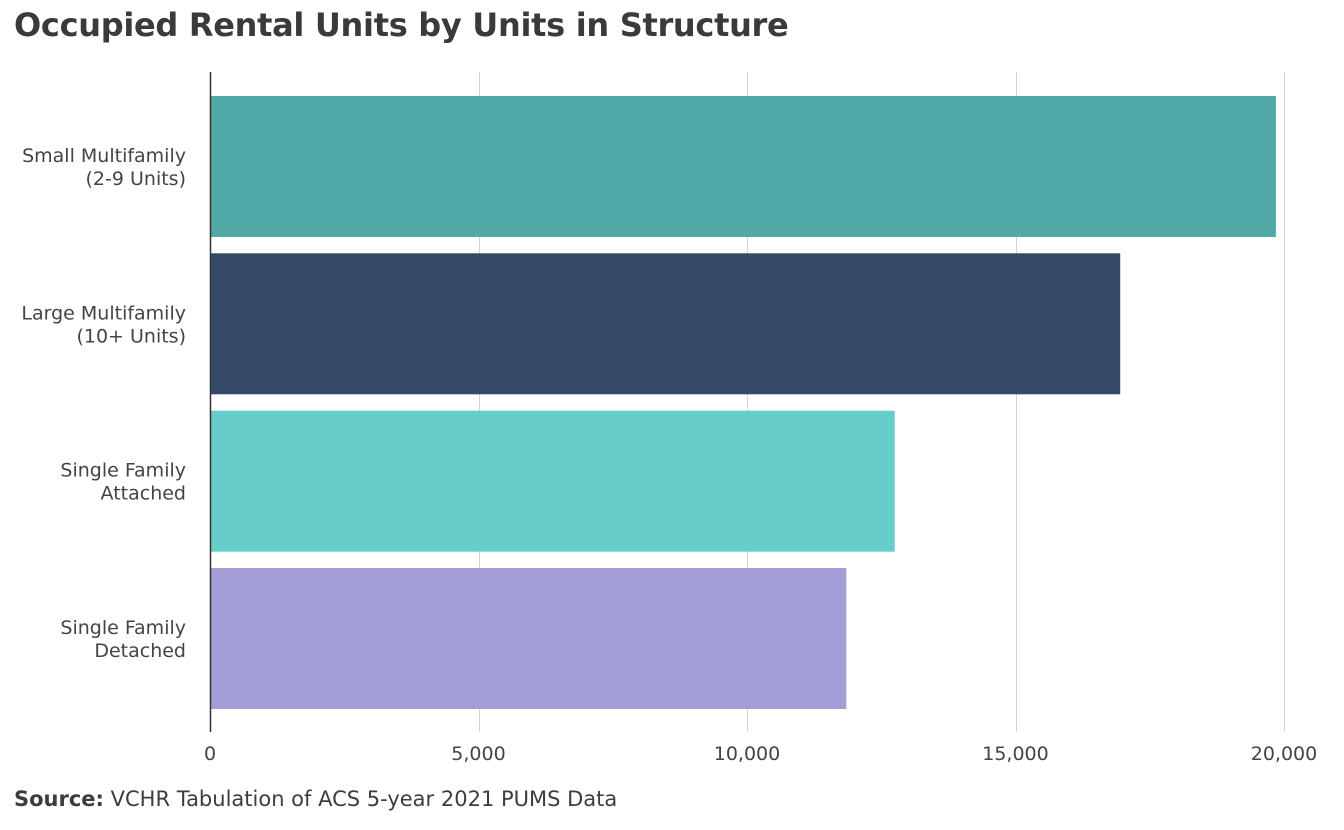 The image size is (1344, 830). Describe the element at coordinates (136, 179) in the screenshot. I see `category-label-0-line-1: (2-9 Units)` at that location.